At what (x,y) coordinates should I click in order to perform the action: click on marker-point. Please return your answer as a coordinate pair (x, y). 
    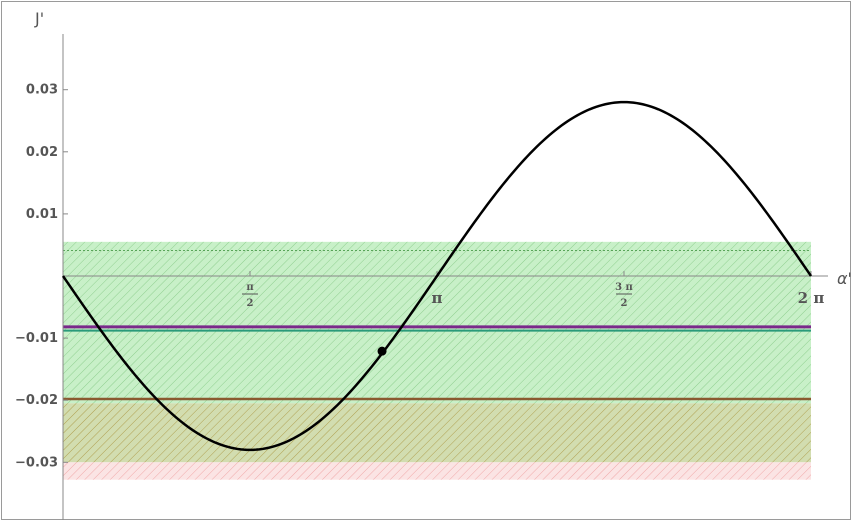
    Looking at the image, I should click on (382, 351).